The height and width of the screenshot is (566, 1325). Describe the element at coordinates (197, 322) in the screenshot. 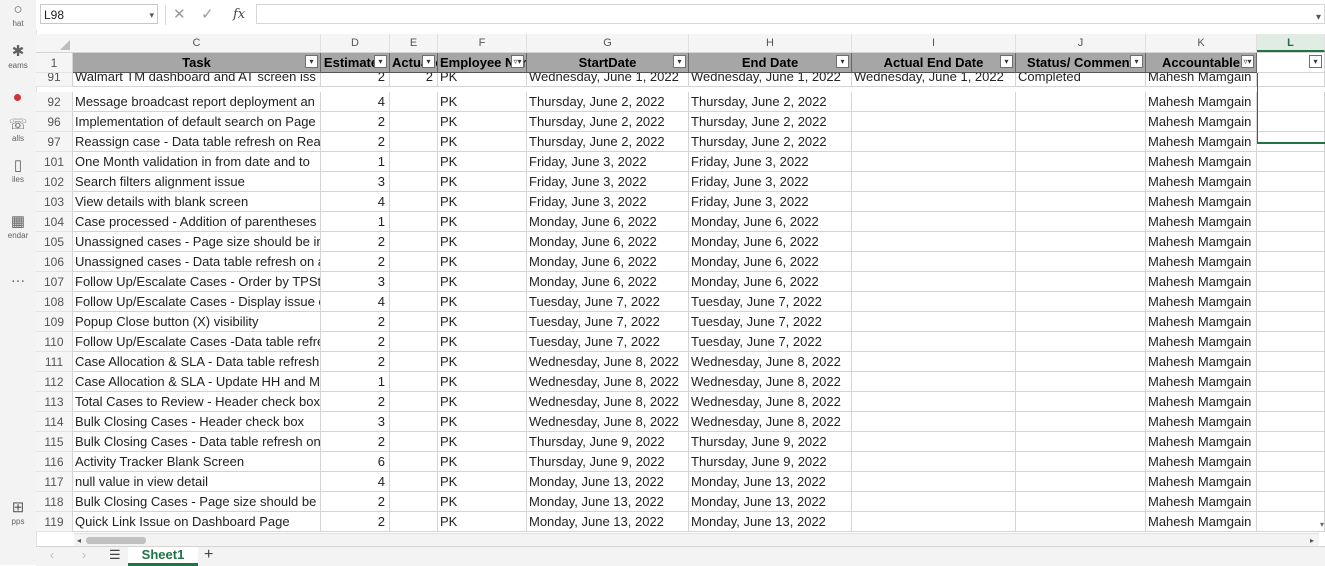

I see `cell-task: Popup Close button (X) visibility` at that location.